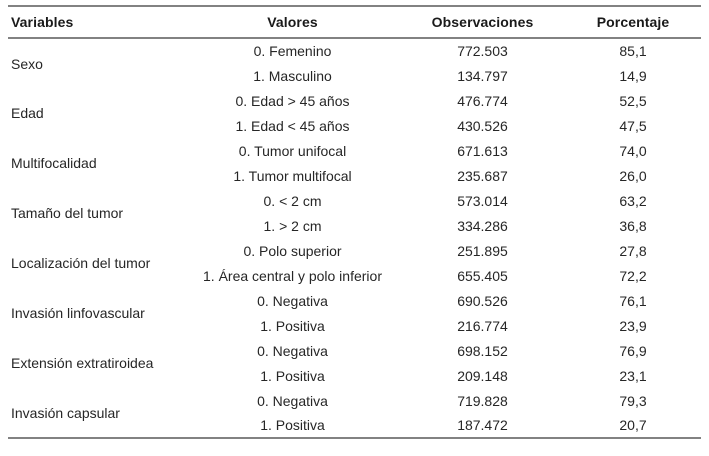 This screenshot has height=456, width=709. Describe the element at coordinates (482, 200) in the screenshot. I see `observaciones-cell: 573.014` at that location.